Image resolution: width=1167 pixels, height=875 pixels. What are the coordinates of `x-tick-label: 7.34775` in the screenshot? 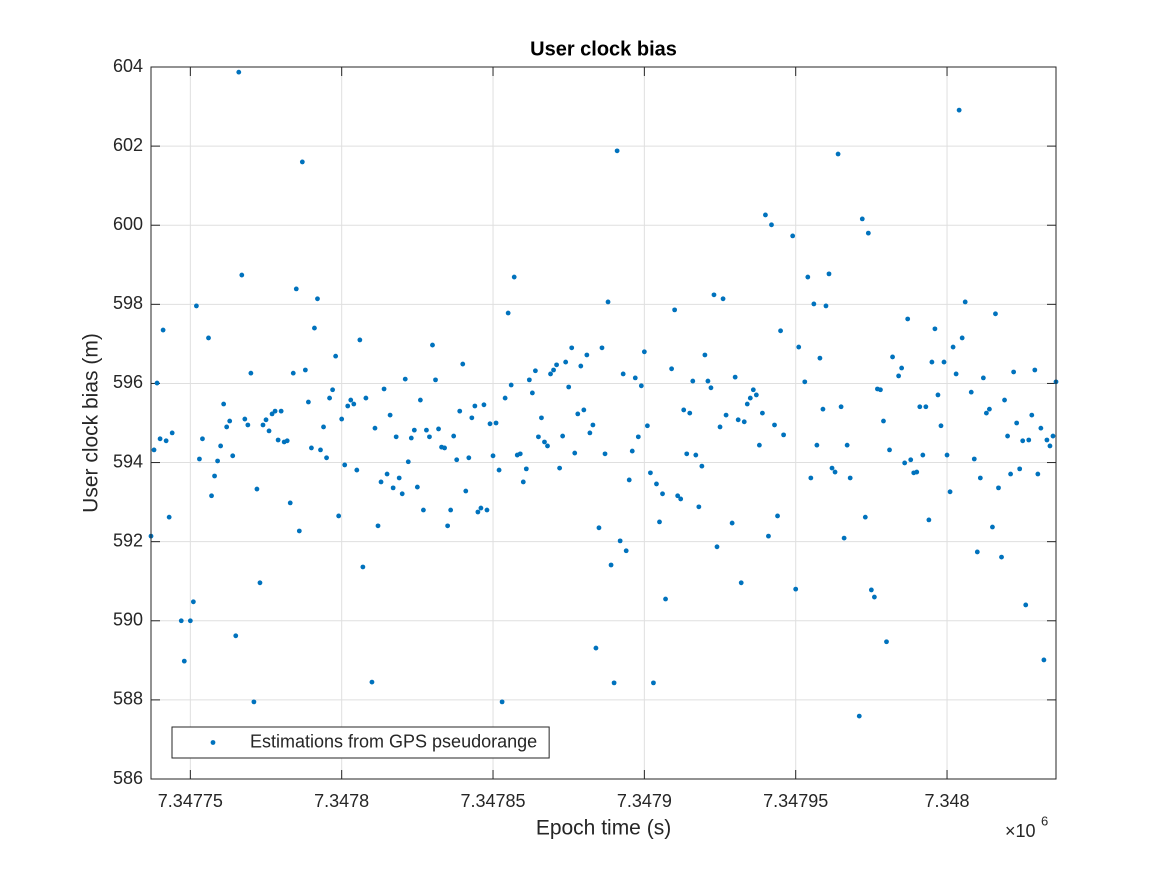 It's located at (190, 801).